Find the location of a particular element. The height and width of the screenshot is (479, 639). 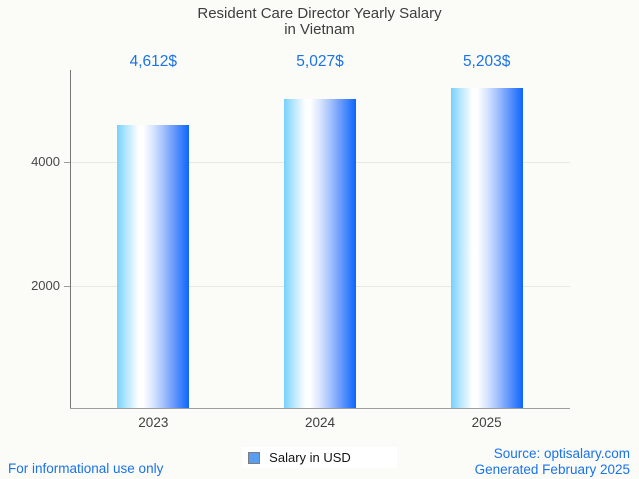

bar-2025 is located at coordinates (486, 248).